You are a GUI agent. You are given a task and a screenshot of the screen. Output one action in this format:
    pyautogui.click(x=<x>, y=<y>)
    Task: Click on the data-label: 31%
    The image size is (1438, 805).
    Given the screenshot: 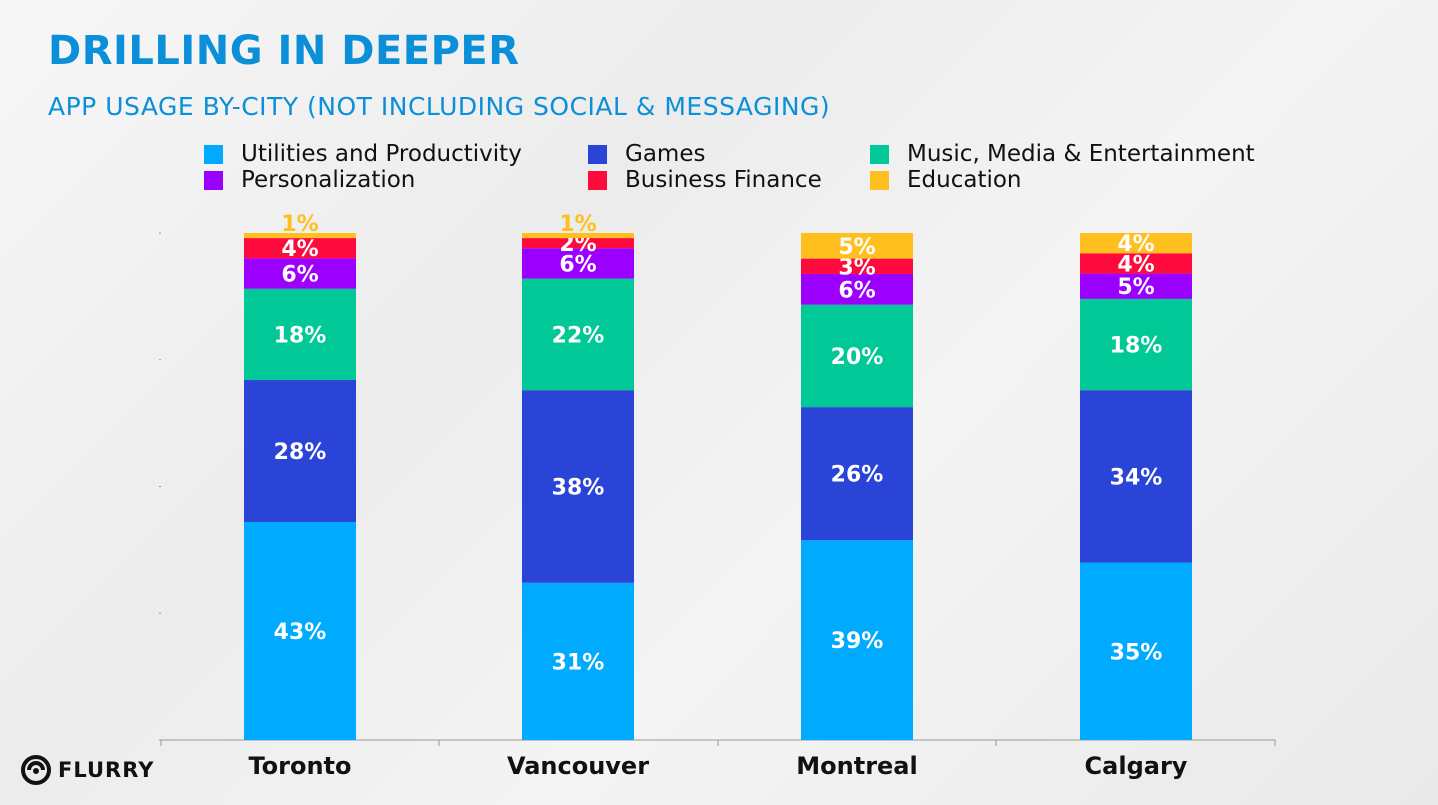 What is the action you would take?
    pyautogui.click(x=578, y=662)
    